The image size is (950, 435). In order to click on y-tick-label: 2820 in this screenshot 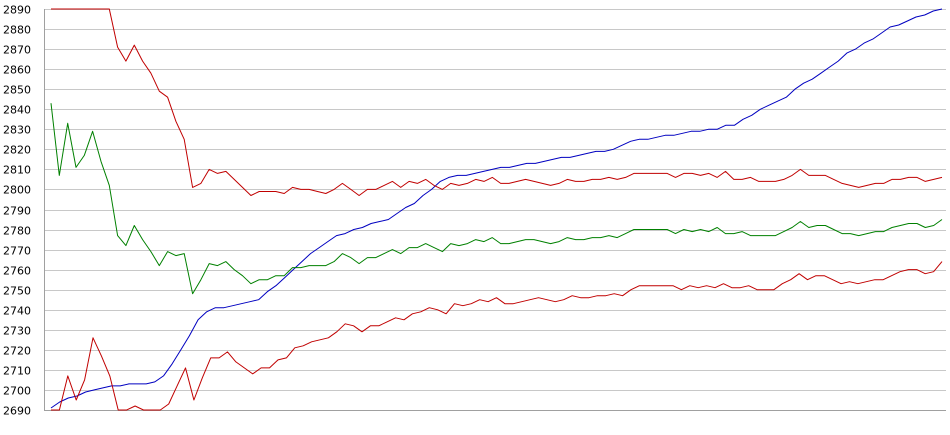, I will do `click(17, 150)`.